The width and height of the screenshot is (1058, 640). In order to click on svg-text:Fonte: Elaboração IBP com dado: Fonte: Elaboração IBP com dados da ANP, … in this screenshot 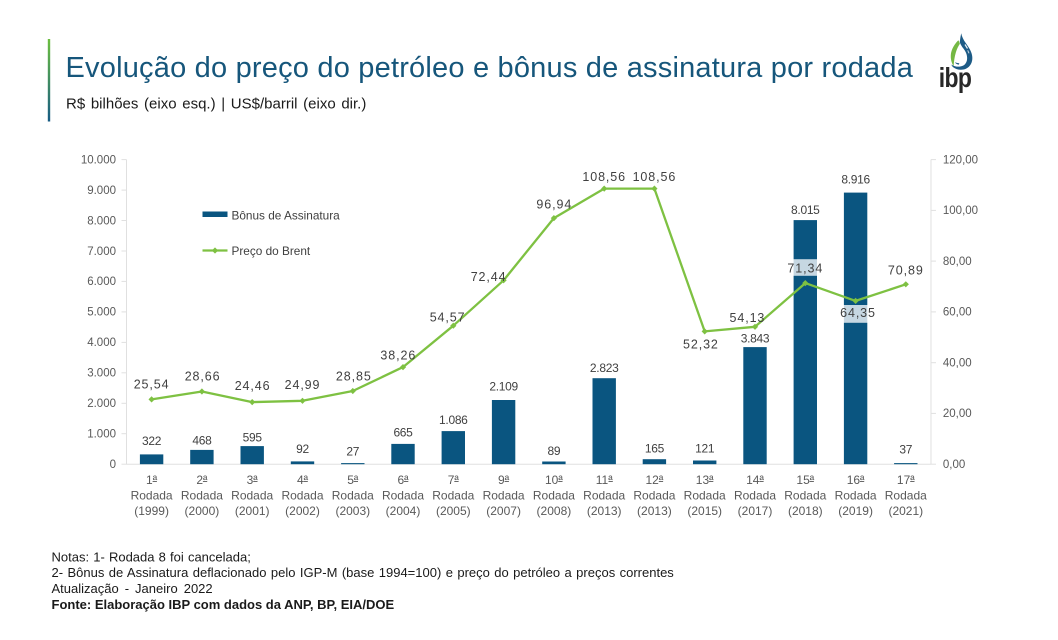, I will do `click(223, 604)`.